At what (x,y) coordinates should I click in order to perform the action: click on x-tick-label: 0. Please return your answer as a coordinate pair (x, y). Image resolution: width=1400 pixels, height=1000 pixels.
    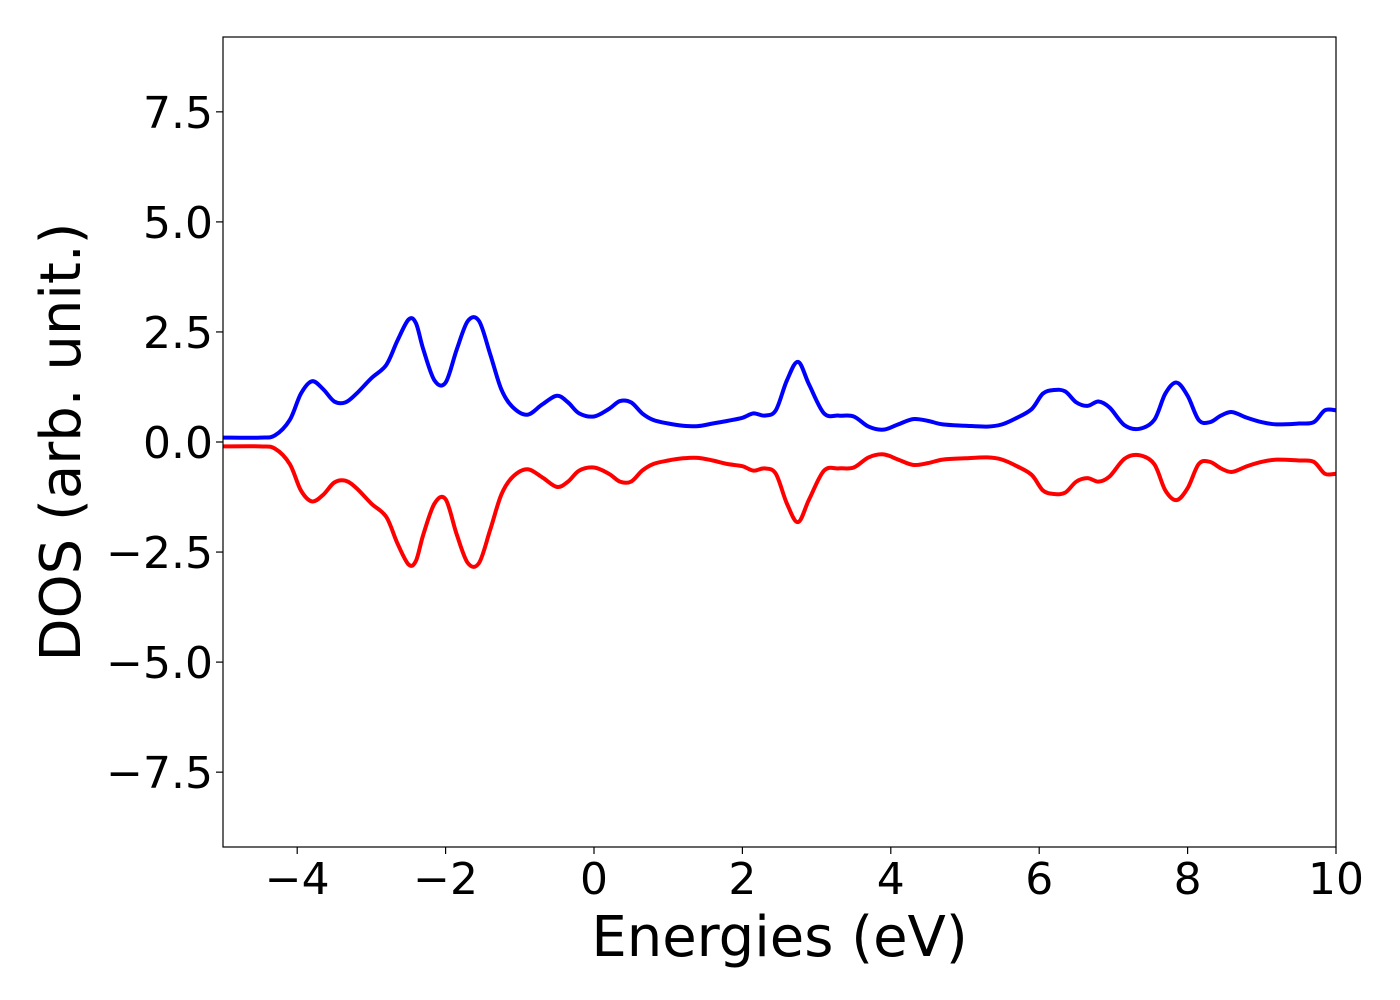
    Looking at the image, I should click on (594, 879).